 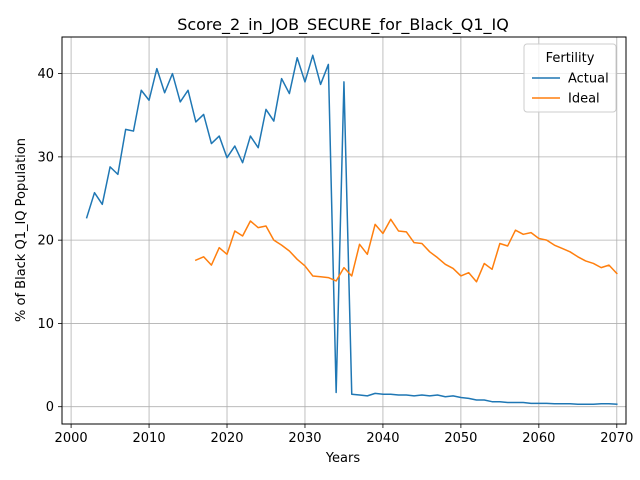 What do you see at coordinates (406, 250) in the screenshot?
I see `series-line-ideal` at bounding box center [406, 250].